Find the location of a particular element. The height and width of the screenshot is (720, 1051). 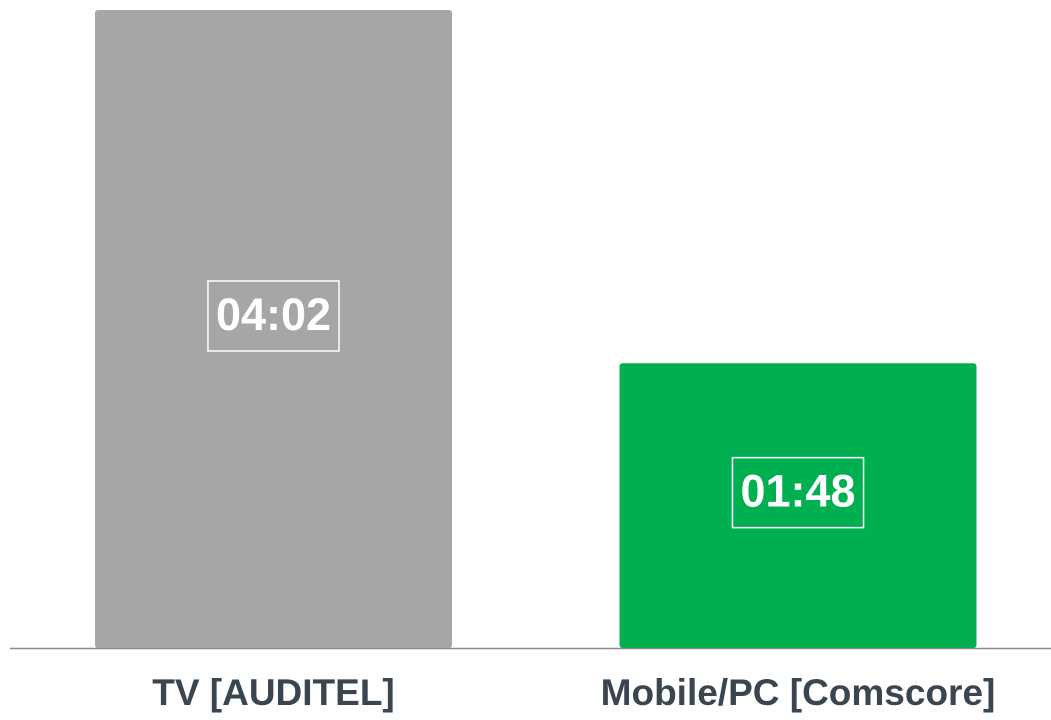

x-tick-label: TV [AUDITEL] is located at coordinates (273, 692).